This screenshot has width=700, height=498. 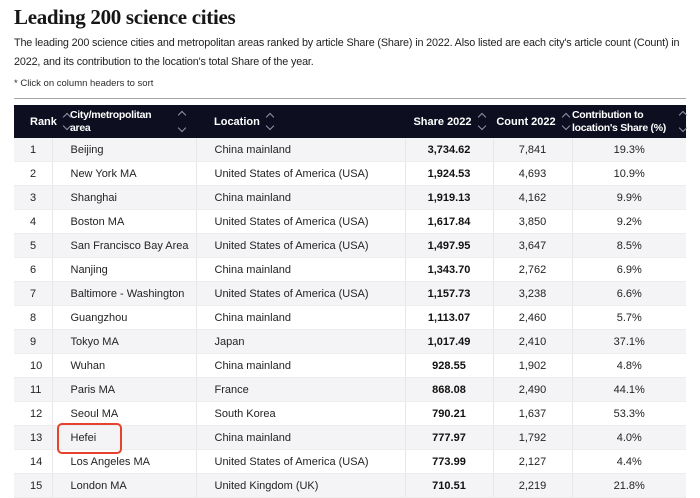 I want to click on cell-city: Beijing, so click(x=124, y=150).